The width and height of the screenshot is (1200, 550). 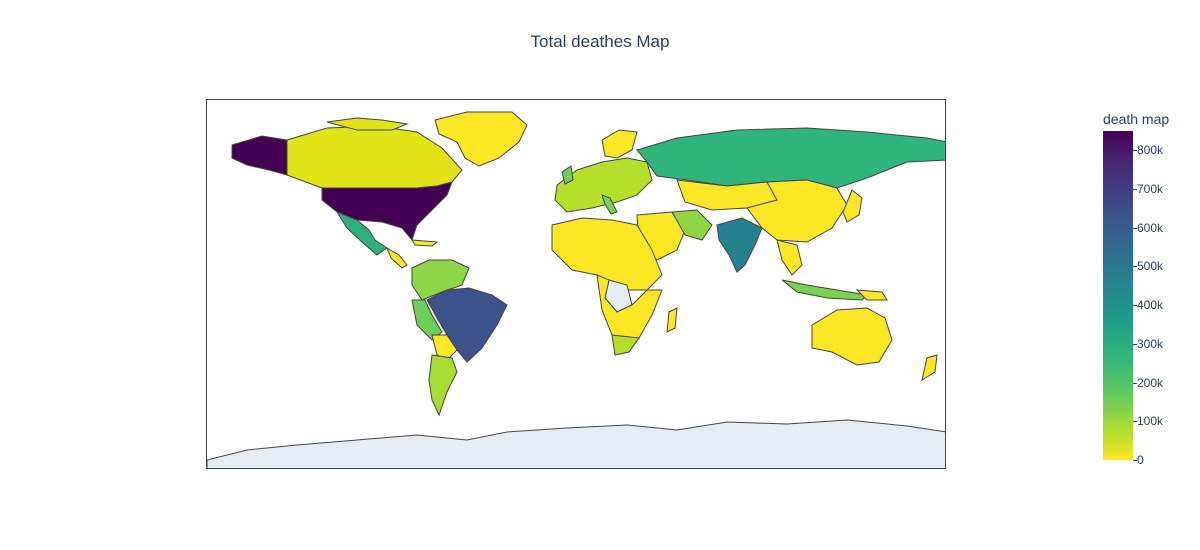 What do you see at coordinates (567, 175) in the screenshot?
I see `region-uk` at bounding box center [567, 175].